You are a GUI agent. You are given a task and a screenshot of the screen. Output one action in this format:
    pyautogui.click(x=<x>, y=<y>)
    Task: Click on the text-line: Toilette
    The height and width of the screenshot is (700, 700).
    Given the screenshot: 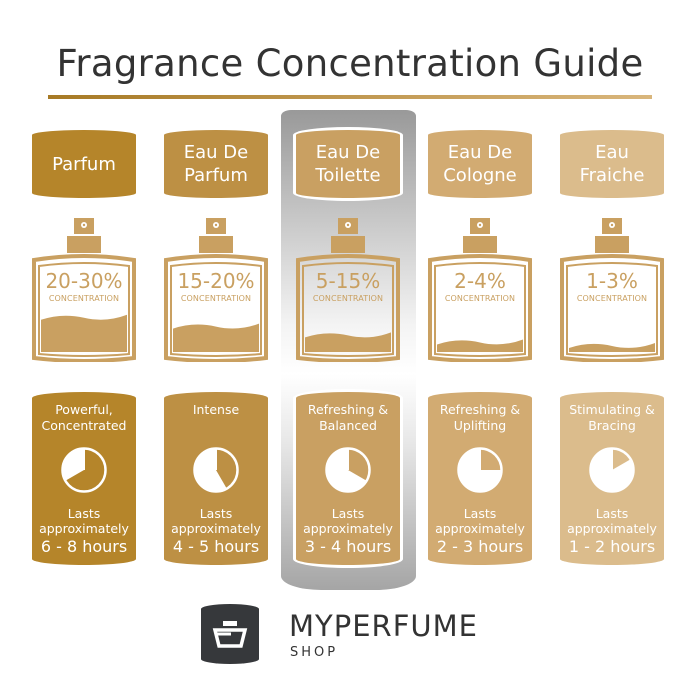 What is the action you would take?
    pyautogui.click(x=348, y=175)
    